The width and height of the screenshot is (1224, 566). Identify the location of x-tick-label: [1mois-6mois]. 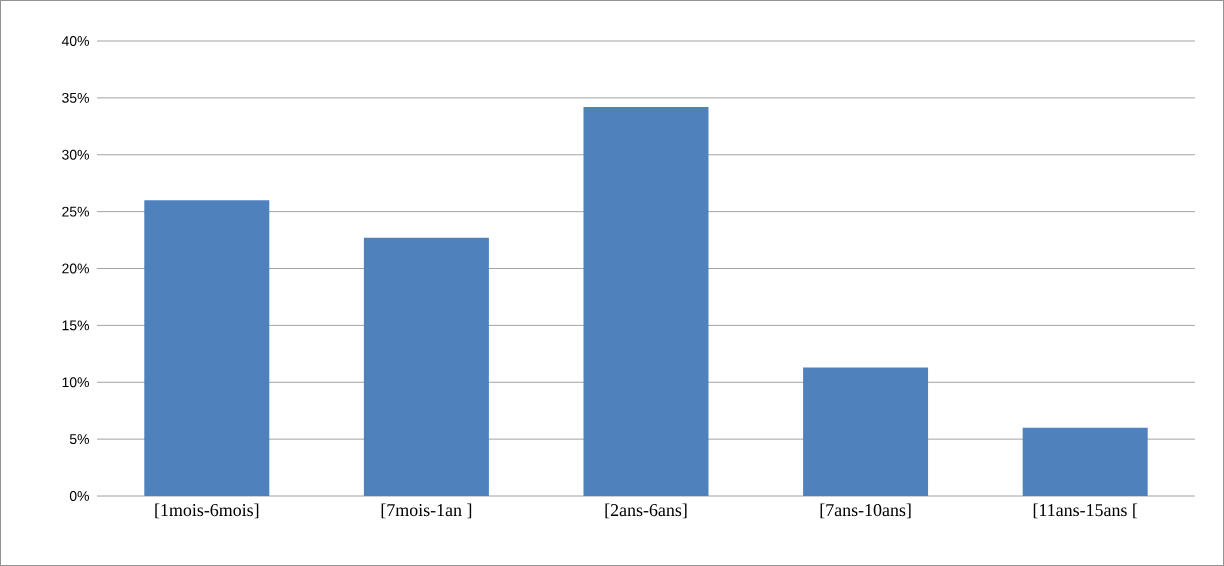
(207, 511).